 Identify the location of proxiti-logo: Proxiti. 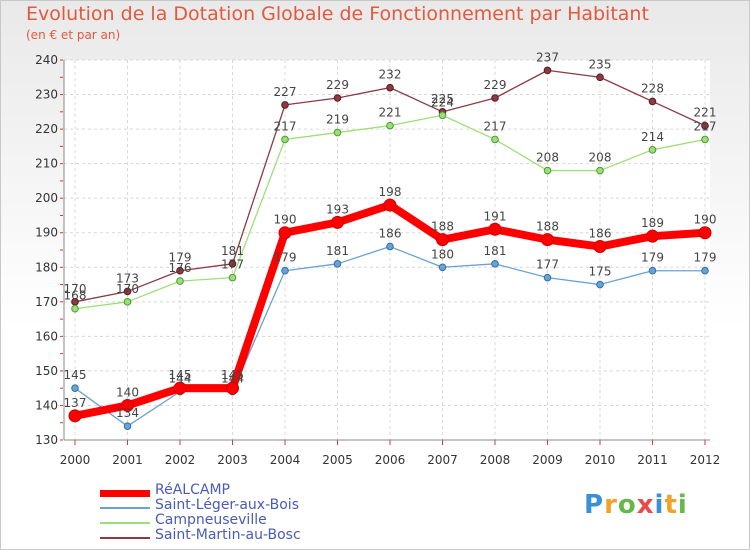
(636, 505).